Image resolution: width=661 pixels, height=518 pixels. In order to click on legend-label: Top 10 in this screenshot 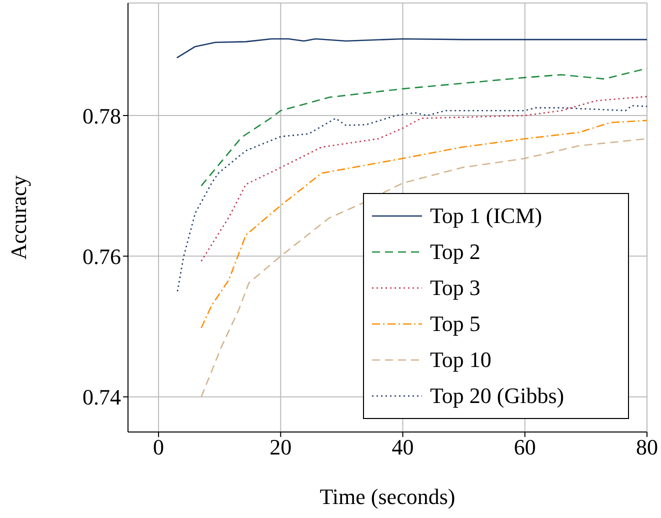, I will do `click(461, 360)`.